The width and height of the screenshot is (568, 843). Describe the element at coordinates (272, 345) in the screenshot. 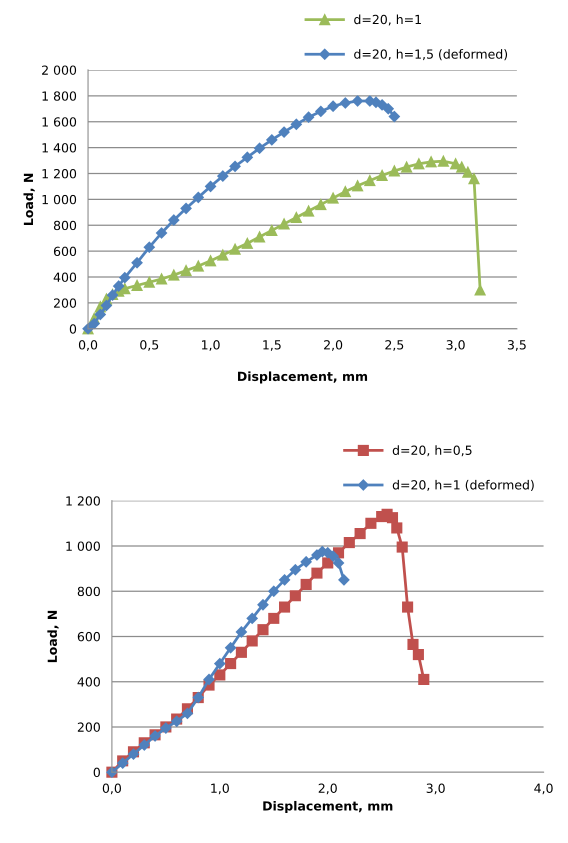

I see `x-tick-label: 1,5` at that location.